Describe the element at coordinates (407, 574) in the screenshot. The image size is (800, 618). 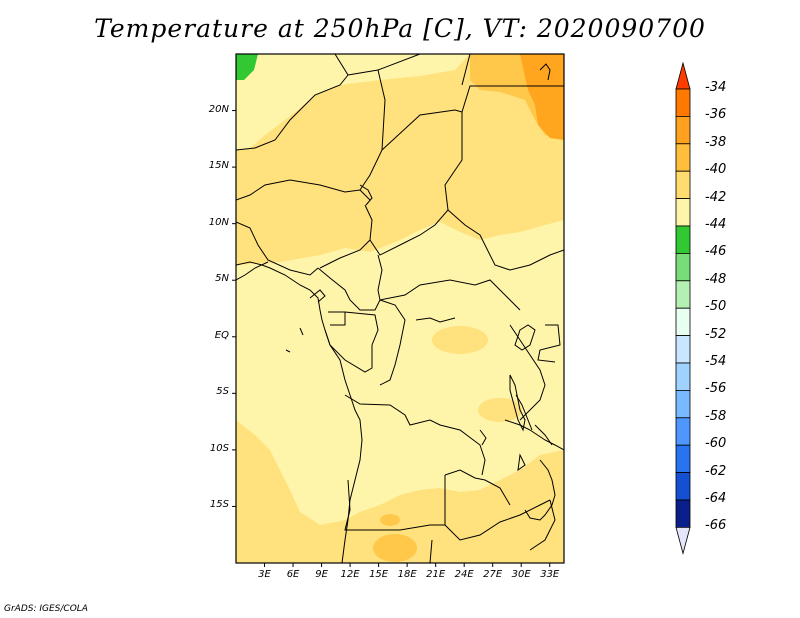
I see `lon-tick-label: 18E` at that location.